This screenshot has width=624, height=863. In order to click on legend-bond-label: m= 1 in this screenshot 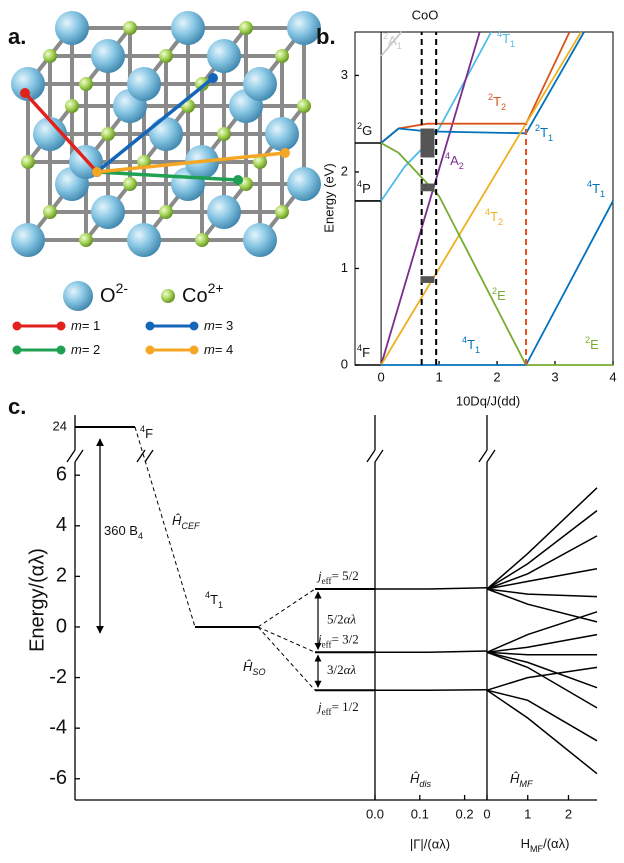, I will do `click(85, 325)`.